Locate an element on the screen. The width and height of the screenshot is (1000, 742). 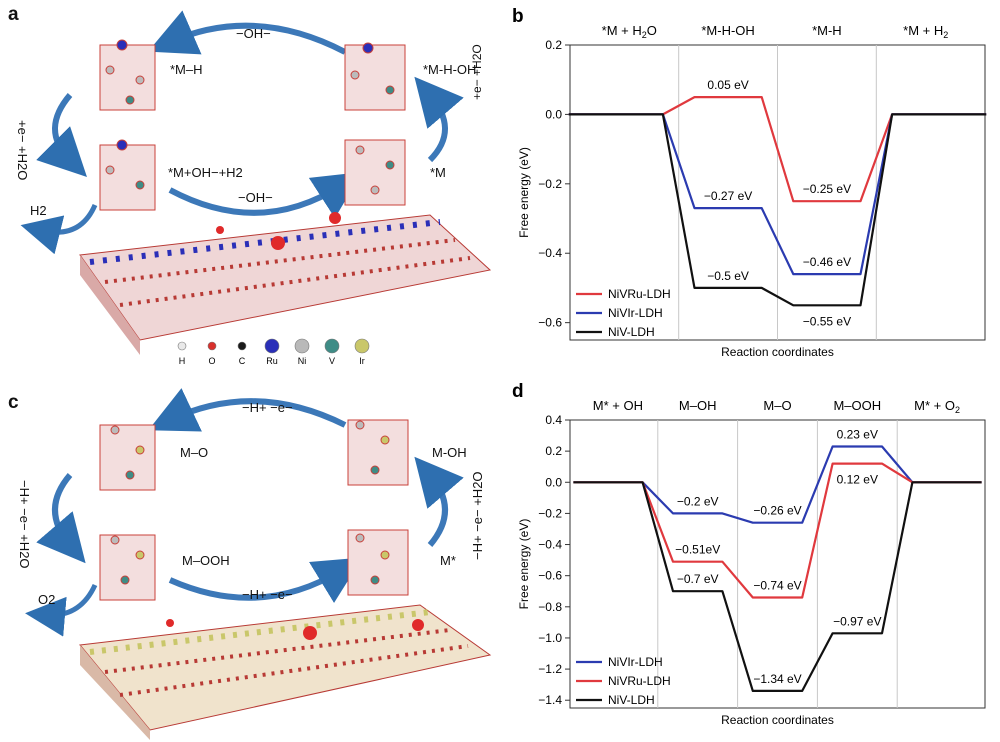
atom-legend-swatch-v is located at coordinates (332, 346).